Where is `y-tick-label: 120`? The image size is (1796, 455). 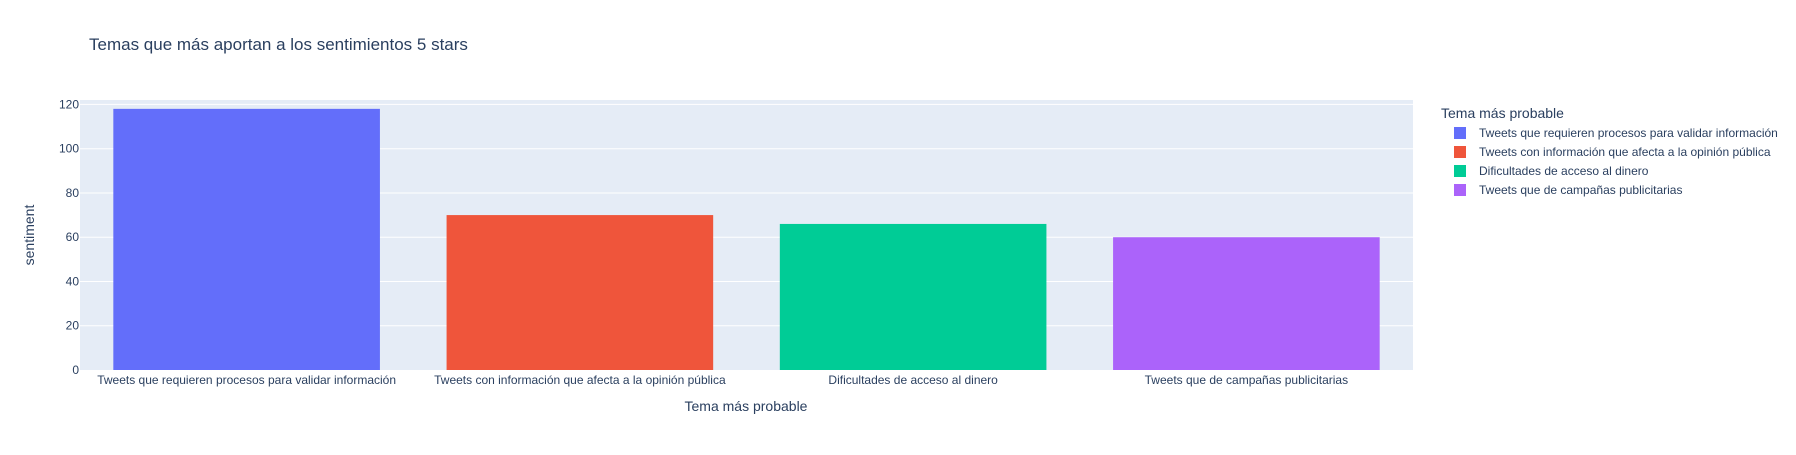
y-tick-label: 120 is located at coordinates (69, 104).